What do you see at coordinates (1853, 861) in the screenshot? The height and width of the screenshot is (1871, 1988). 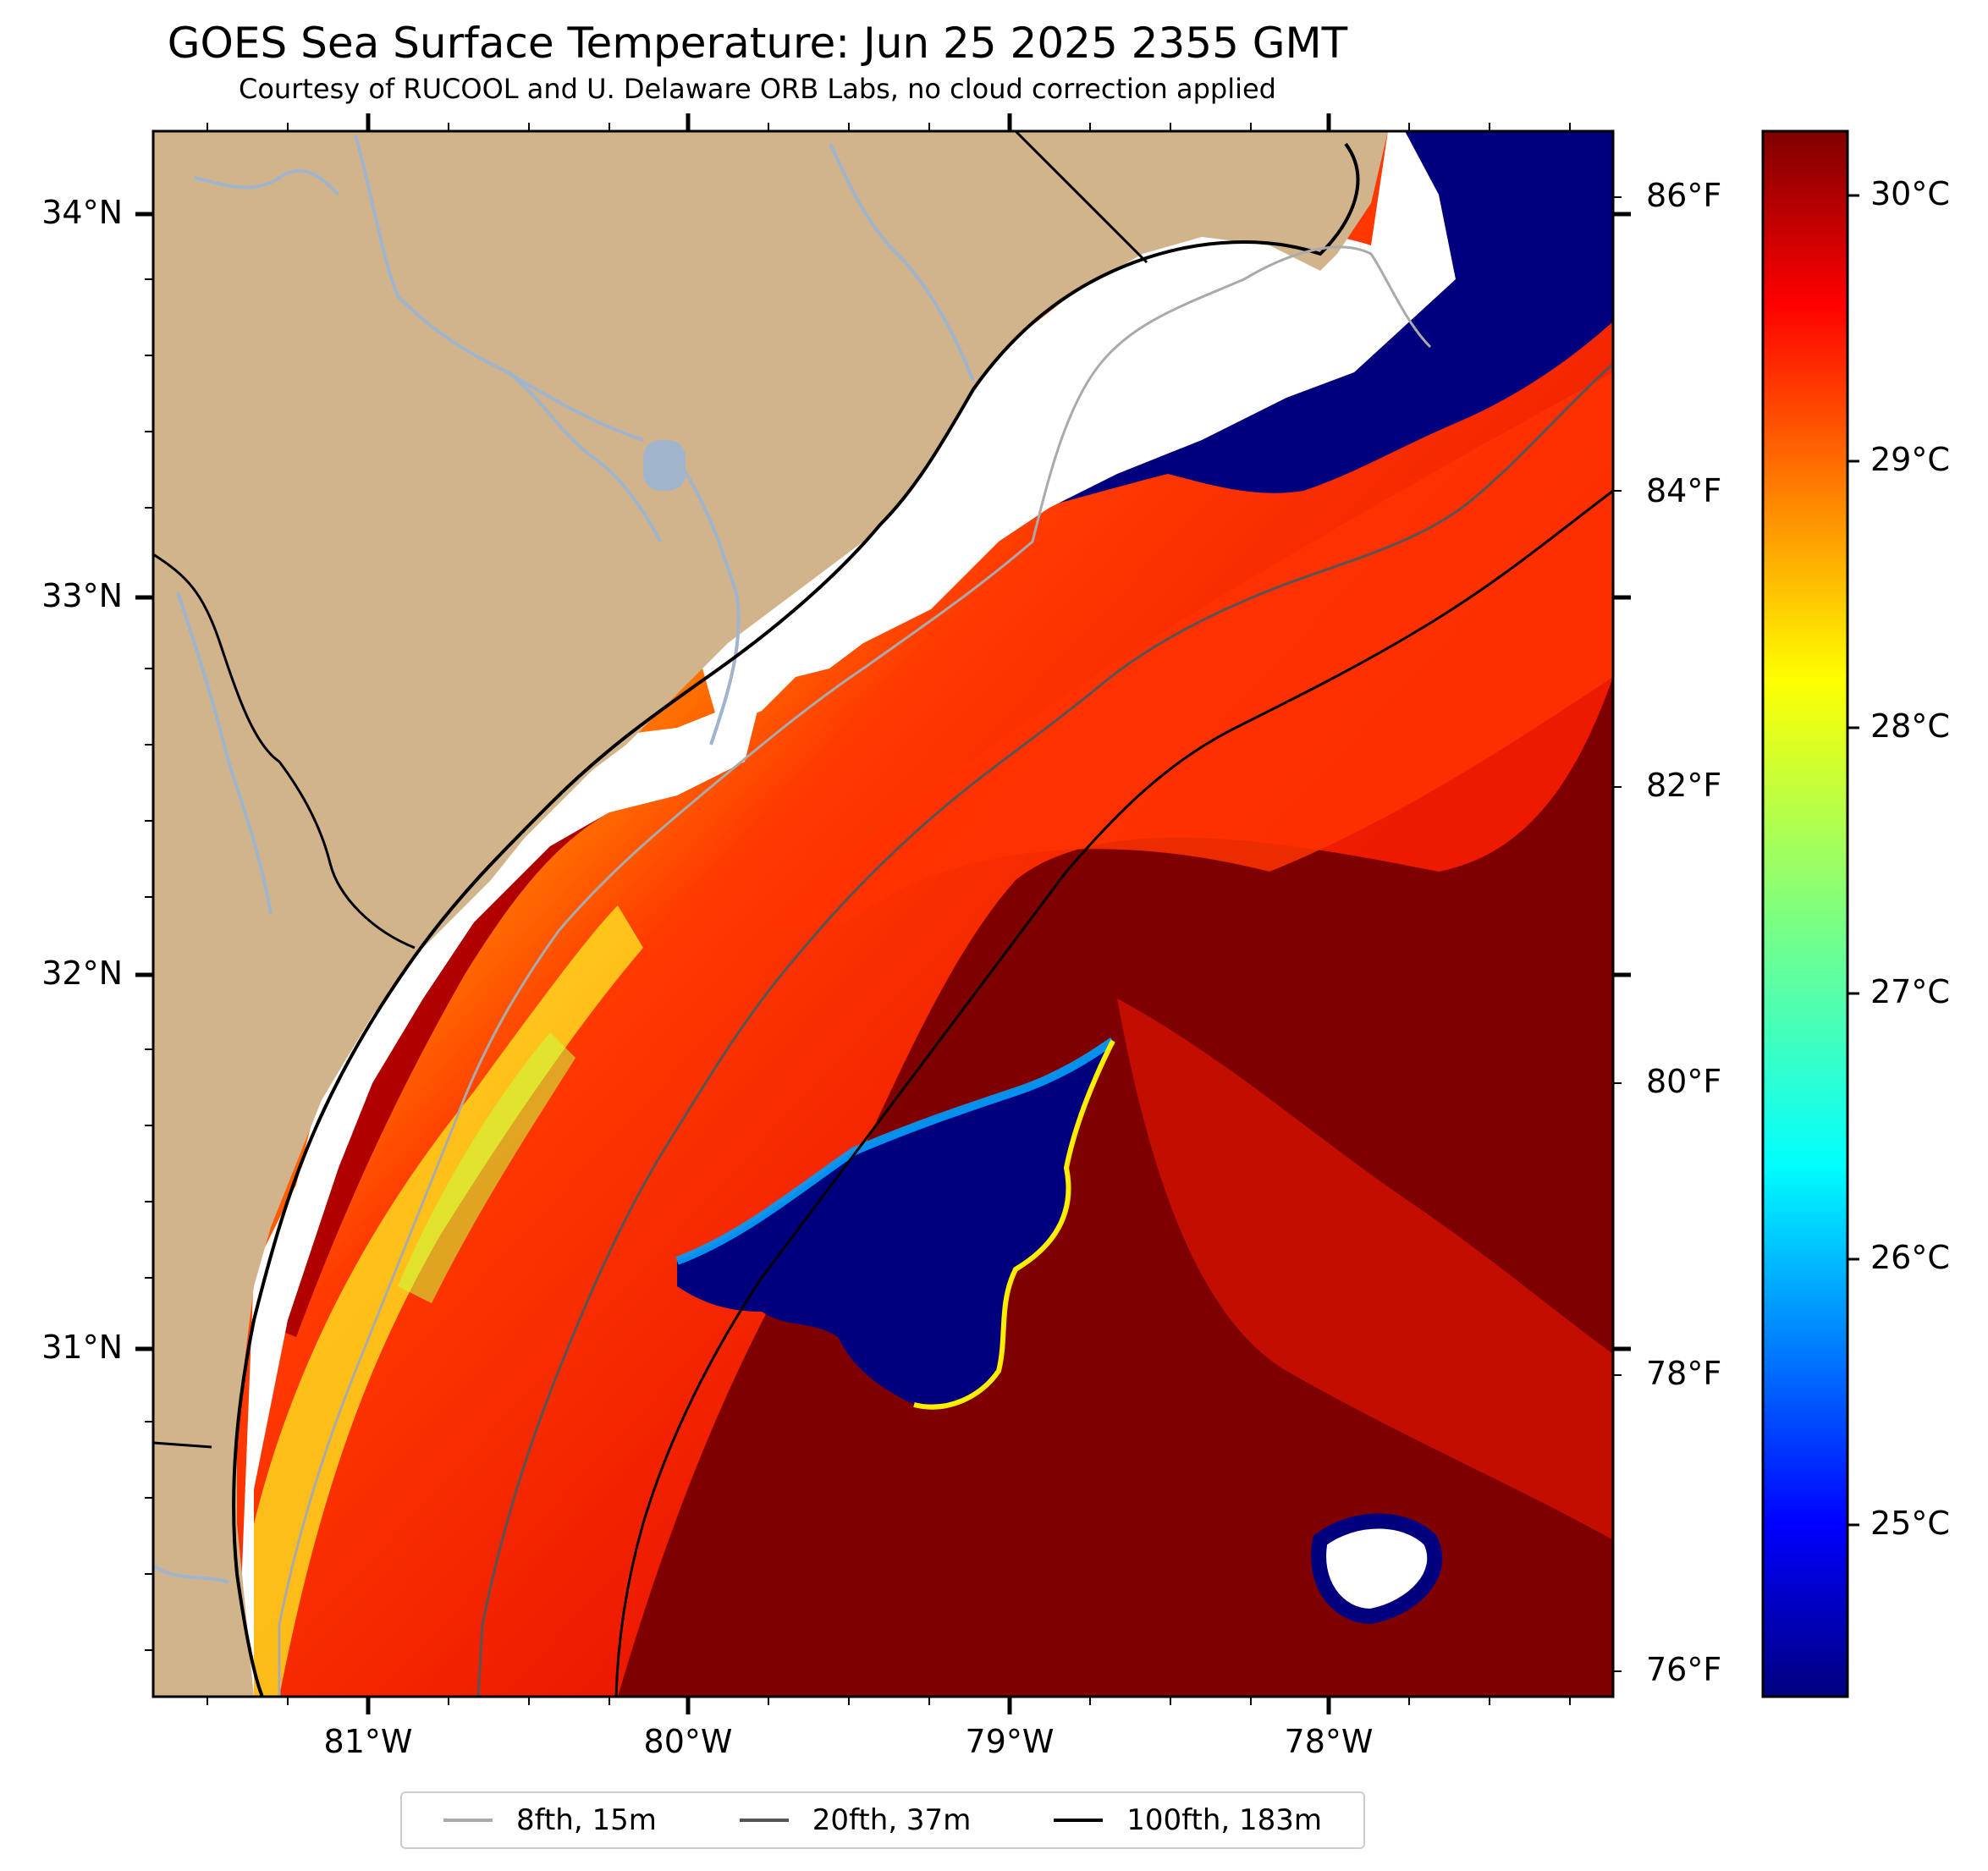 I see `colorbar-ticks` at bounding box center [1853, 861].